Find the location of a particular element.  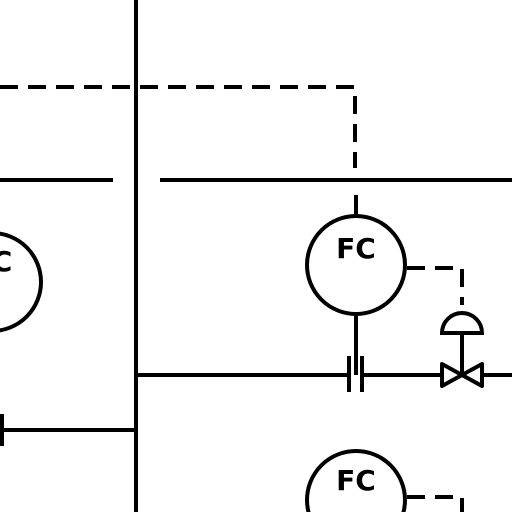

instrument-label: C is located at coordinates (6, 261).